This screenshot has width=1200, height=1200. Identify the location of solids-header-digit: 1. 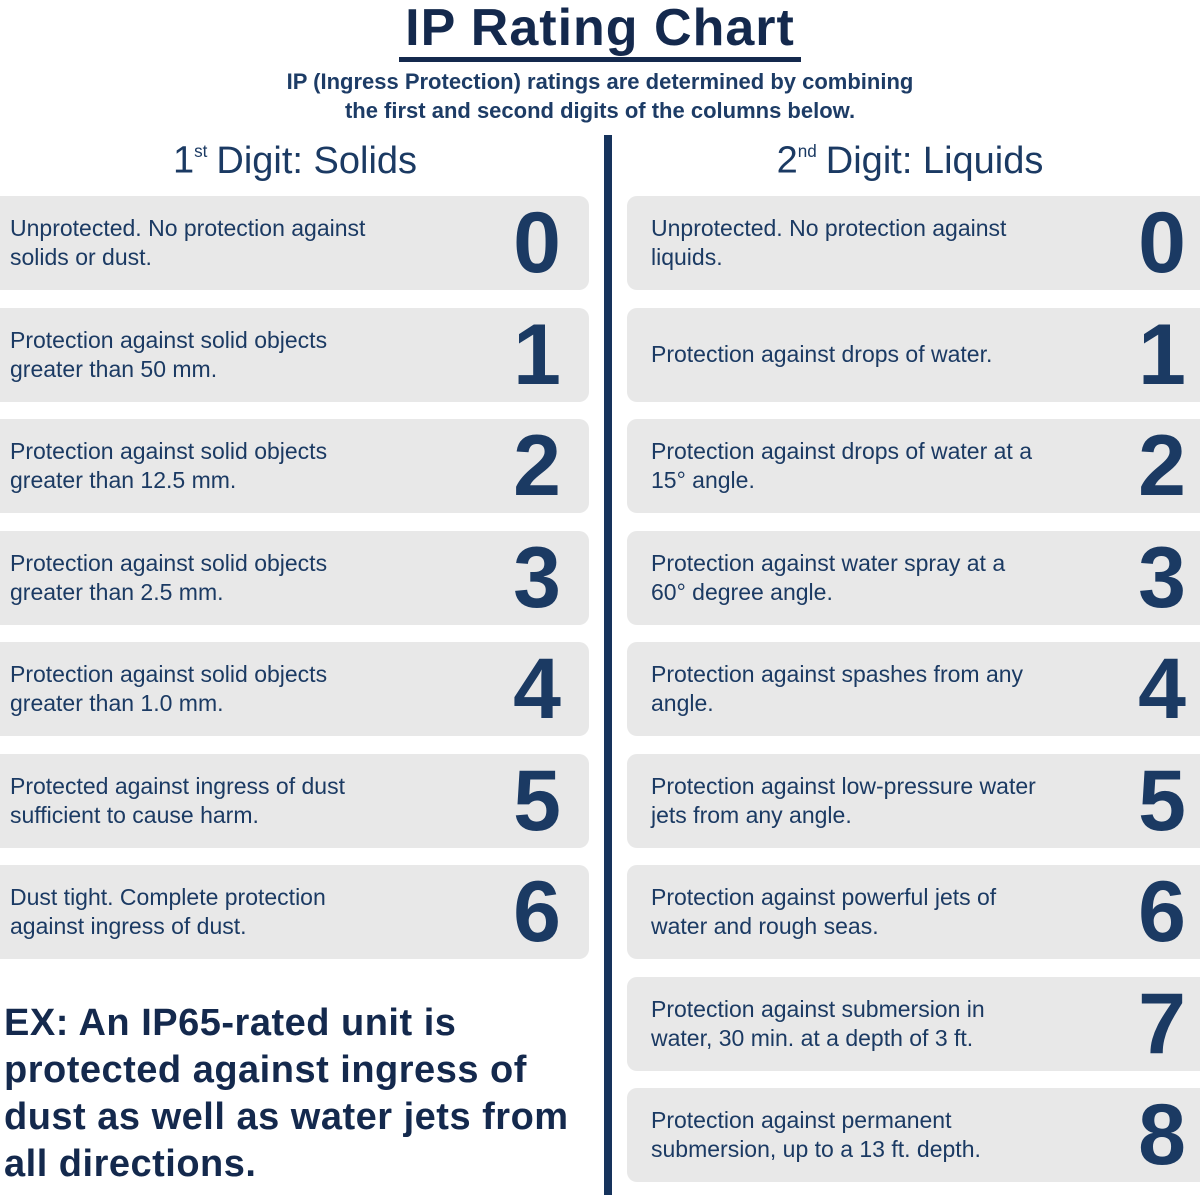
(183, 160).